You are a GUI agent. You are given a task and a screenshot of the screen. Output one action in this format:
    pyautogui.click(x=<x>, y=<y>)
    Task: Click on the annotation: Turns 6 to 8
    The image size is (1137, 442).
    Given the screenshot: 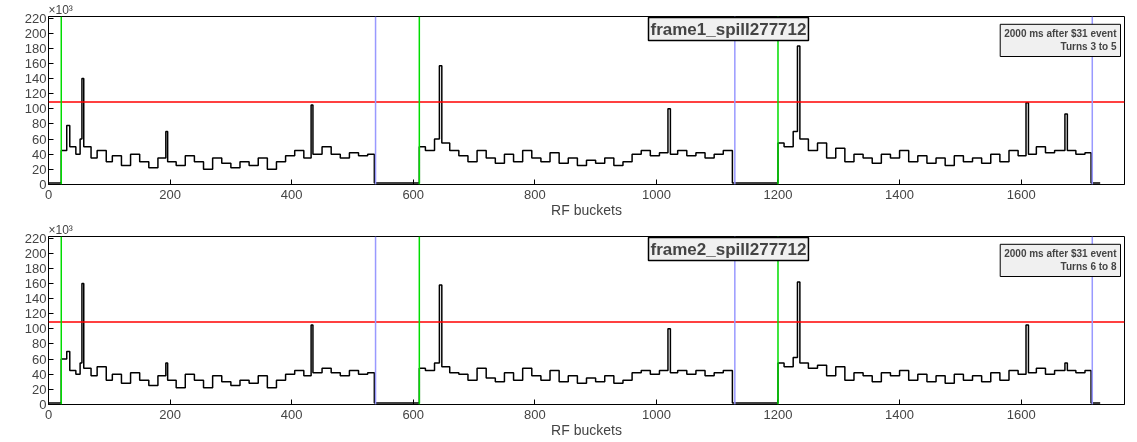 What is the action you would take?
    pyautogui.click(x=1088, y=267)
    